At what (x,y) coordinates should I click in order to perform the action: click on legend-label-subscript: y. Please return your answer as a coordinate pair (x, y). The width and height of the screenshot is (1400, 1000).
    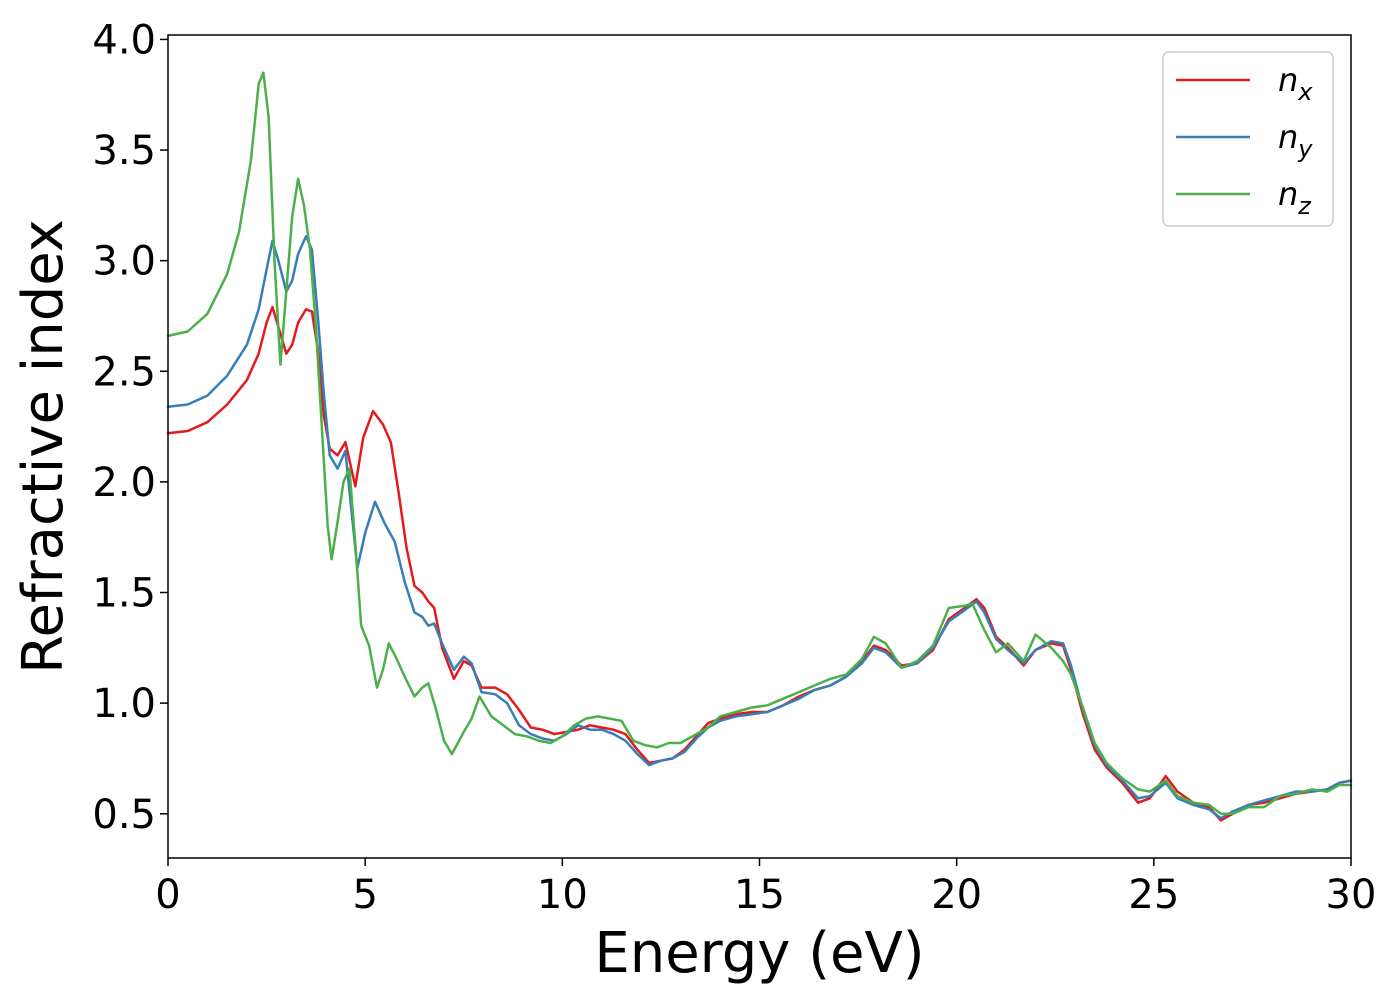
    Looking at the image, I should click on (1305, 149).